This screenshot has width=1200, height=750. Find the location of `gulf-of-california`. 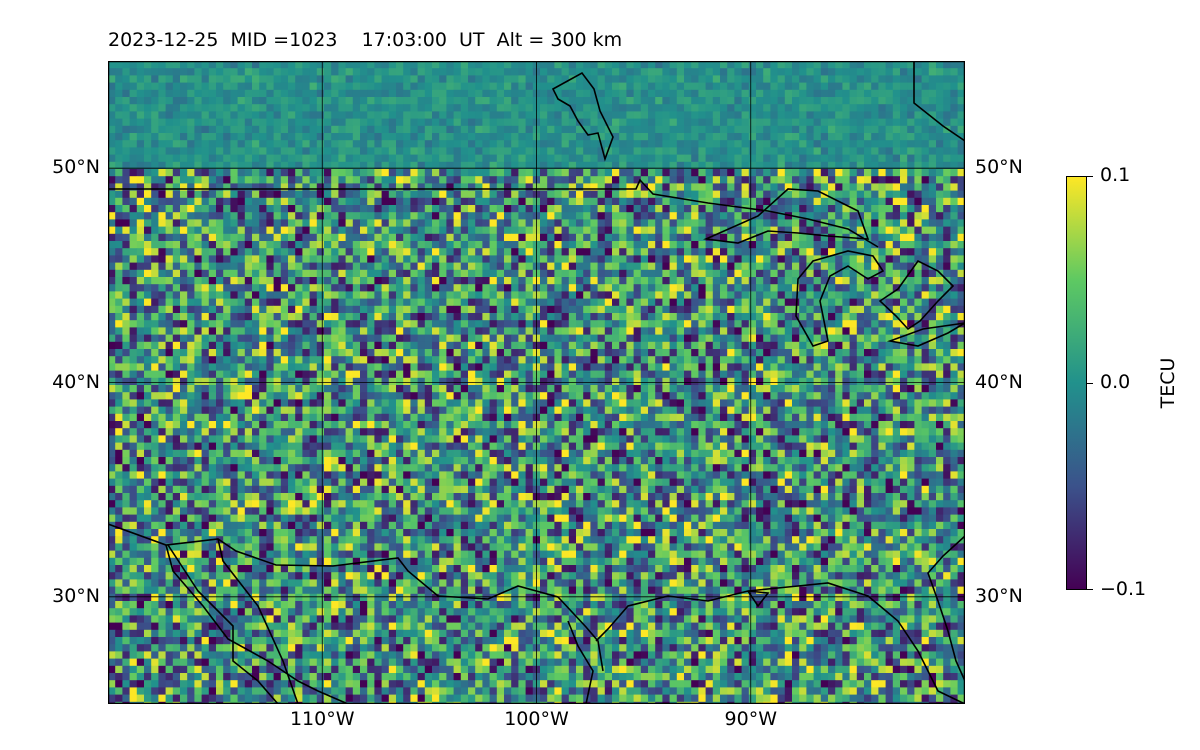

gulf-of-california is located at coordinates (223, 624).